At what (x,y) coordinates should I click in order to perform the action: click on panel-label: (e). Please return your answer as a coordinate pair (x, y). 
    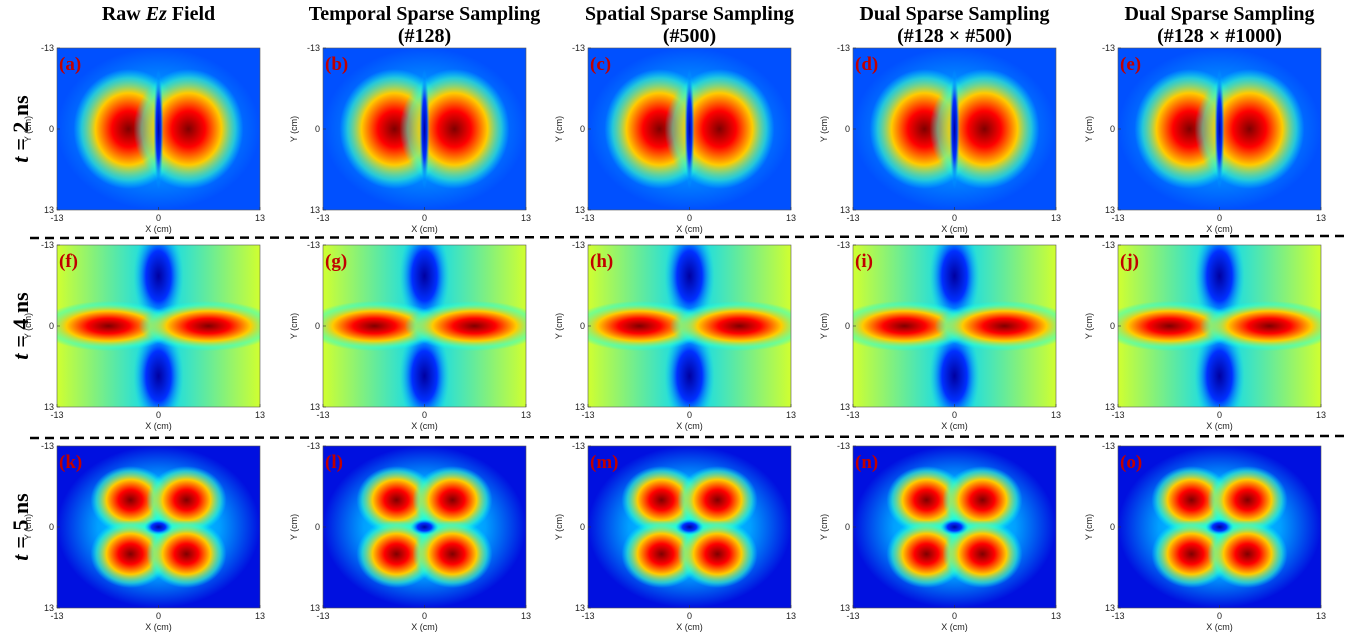
    Looking at the image, I should click on (1130, 64).